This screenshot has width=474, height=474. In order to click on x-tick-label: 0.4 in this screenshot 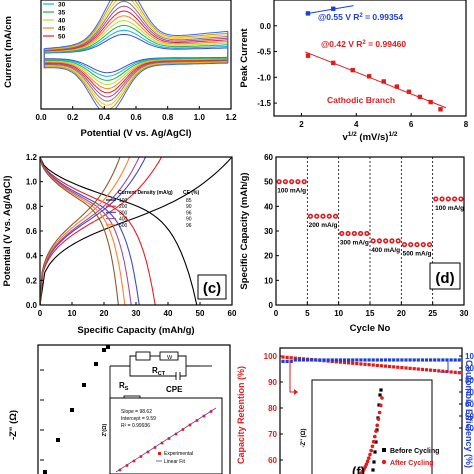, I will do `click(105, 117)`.